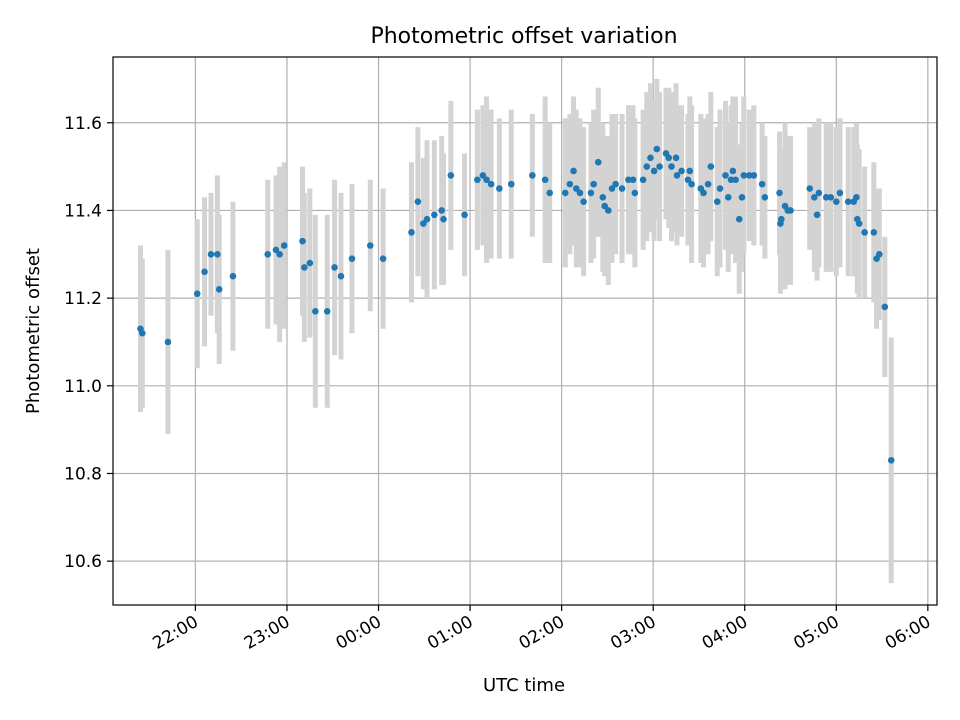 This screenshot has height=720, width=960. I want to click on y-tick-label: 10.8, so click(83, 474).